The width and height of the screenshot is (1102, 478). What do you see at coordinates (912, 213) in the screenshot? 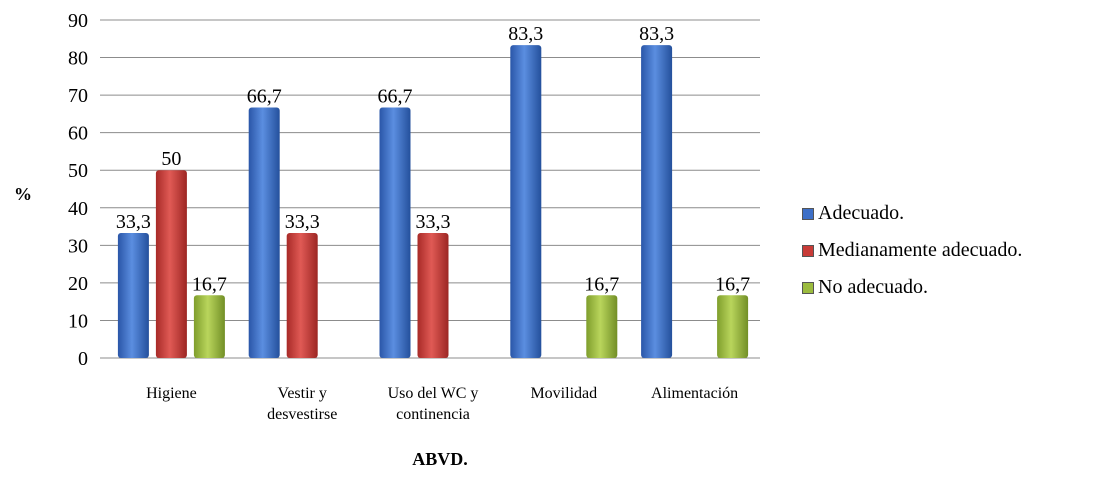
I see `legend-item: Adecuado.` at bounding box center [912, 213].